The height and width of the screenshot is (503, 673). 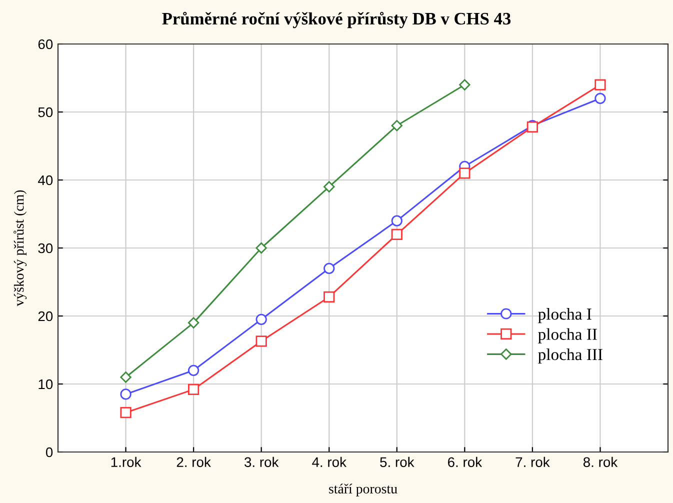 I want to click on x-tick-label: 1.rok, so click(x=126, y=462).